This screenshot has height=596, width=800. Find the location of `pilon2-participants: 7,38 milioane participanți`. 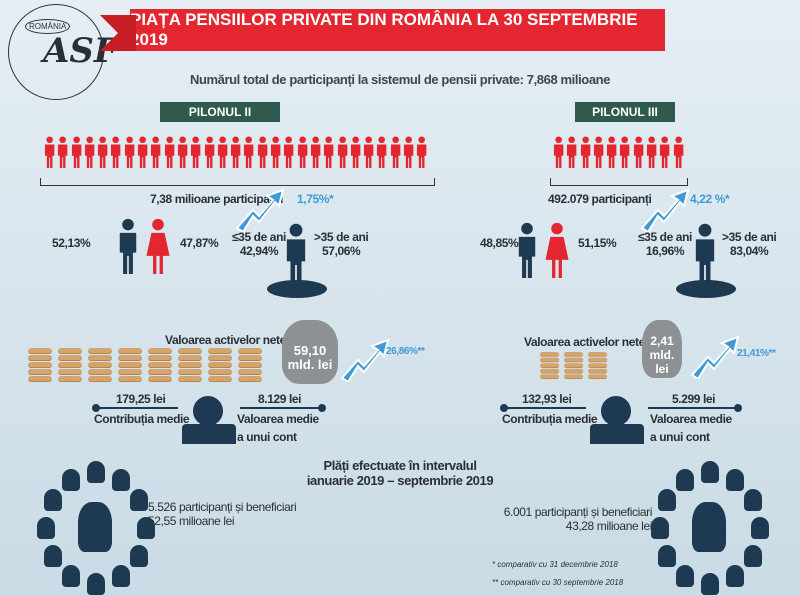

pilon2-participants: 7,38 milioane participanți is located at coordinates (216, 199).